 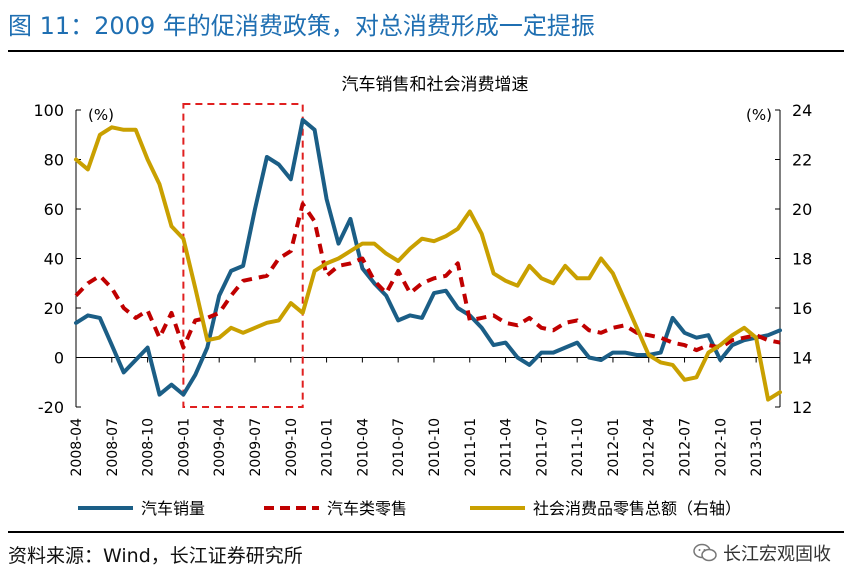 What do you see at coordinates (173, 508) in the screenshot?
I see `legend-label-1: 汽车销量` at bounding box center [173, 508].